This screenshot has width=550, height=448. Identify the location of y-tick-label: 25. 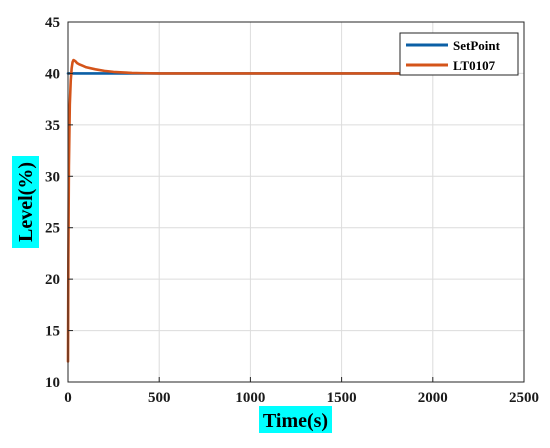
(52, 229).